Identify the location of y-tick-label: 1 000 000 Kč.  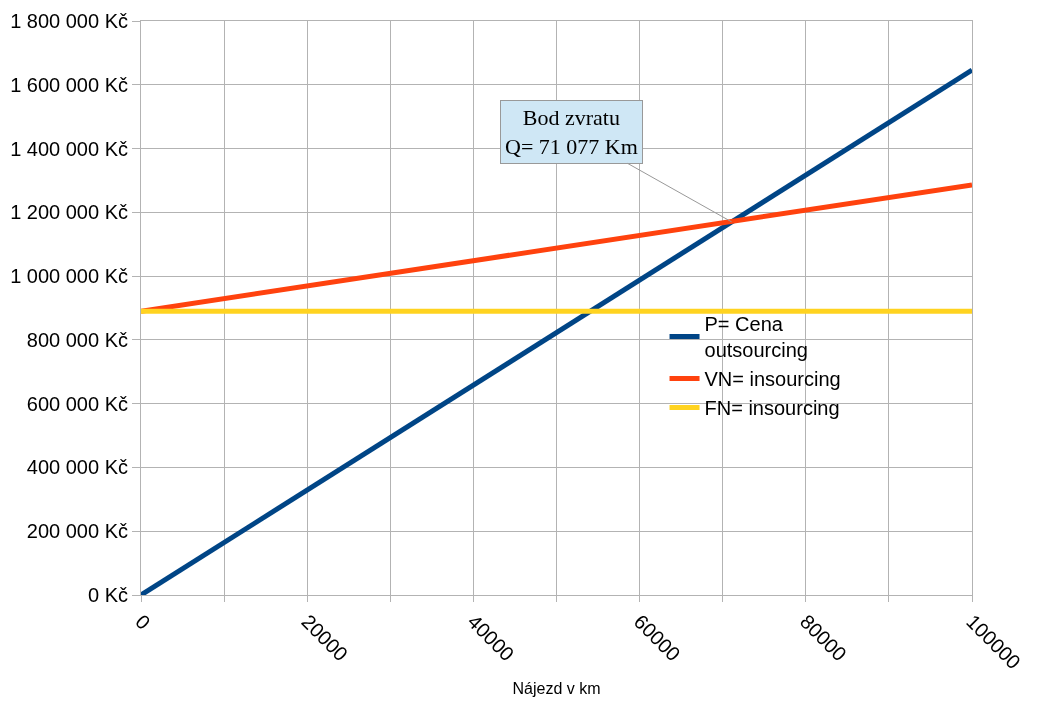
(69, 276).